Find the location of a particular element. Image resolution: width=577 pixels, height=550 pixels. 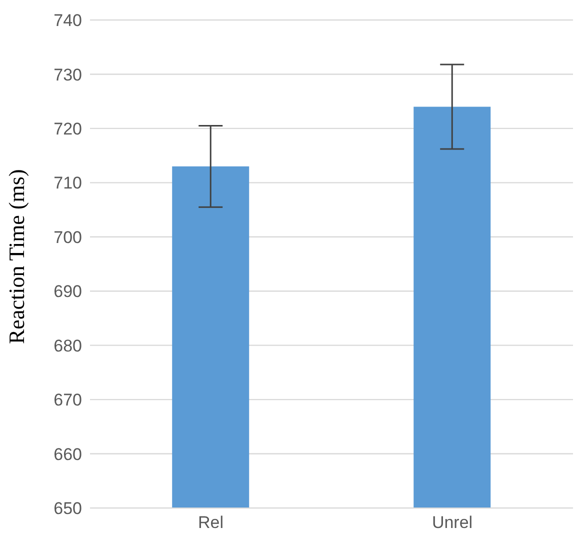

y-tick-label: 740 is located at coordinates (68, 20).